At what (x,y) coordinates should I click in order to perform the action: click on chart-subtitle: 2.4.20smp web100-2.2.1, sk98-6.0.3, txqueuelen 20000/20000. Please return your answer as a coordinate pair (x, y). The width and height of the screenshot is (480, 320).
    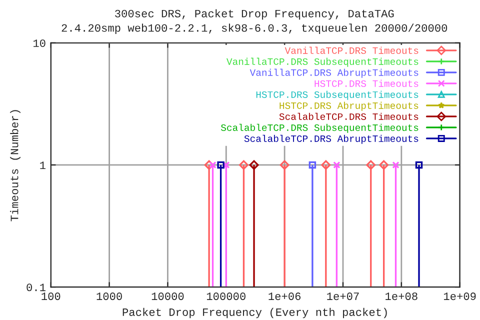
    Looking at the image, I should click on (255, 29).